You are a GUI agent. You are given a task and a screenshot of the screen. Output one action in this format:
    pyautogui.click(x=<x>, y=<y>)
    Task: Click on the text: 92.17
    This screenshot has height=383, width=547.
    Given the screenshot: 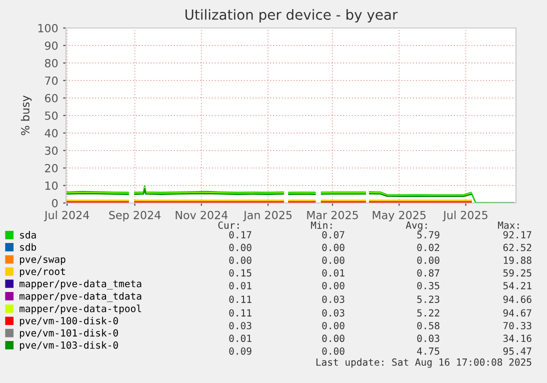 What is the action you would take?
    pyautogui.click(x=517, y=234)
    